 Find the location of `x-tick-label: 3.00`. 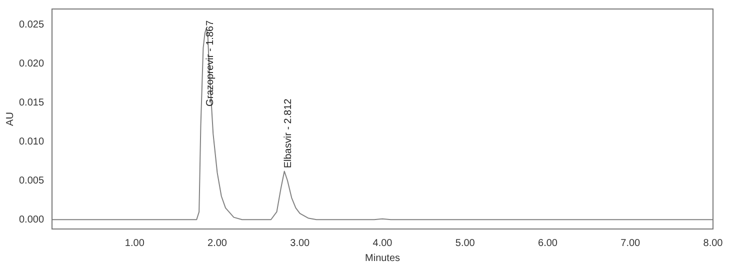

x-tick-label: 3.00 is located at coordinates (300, 243).